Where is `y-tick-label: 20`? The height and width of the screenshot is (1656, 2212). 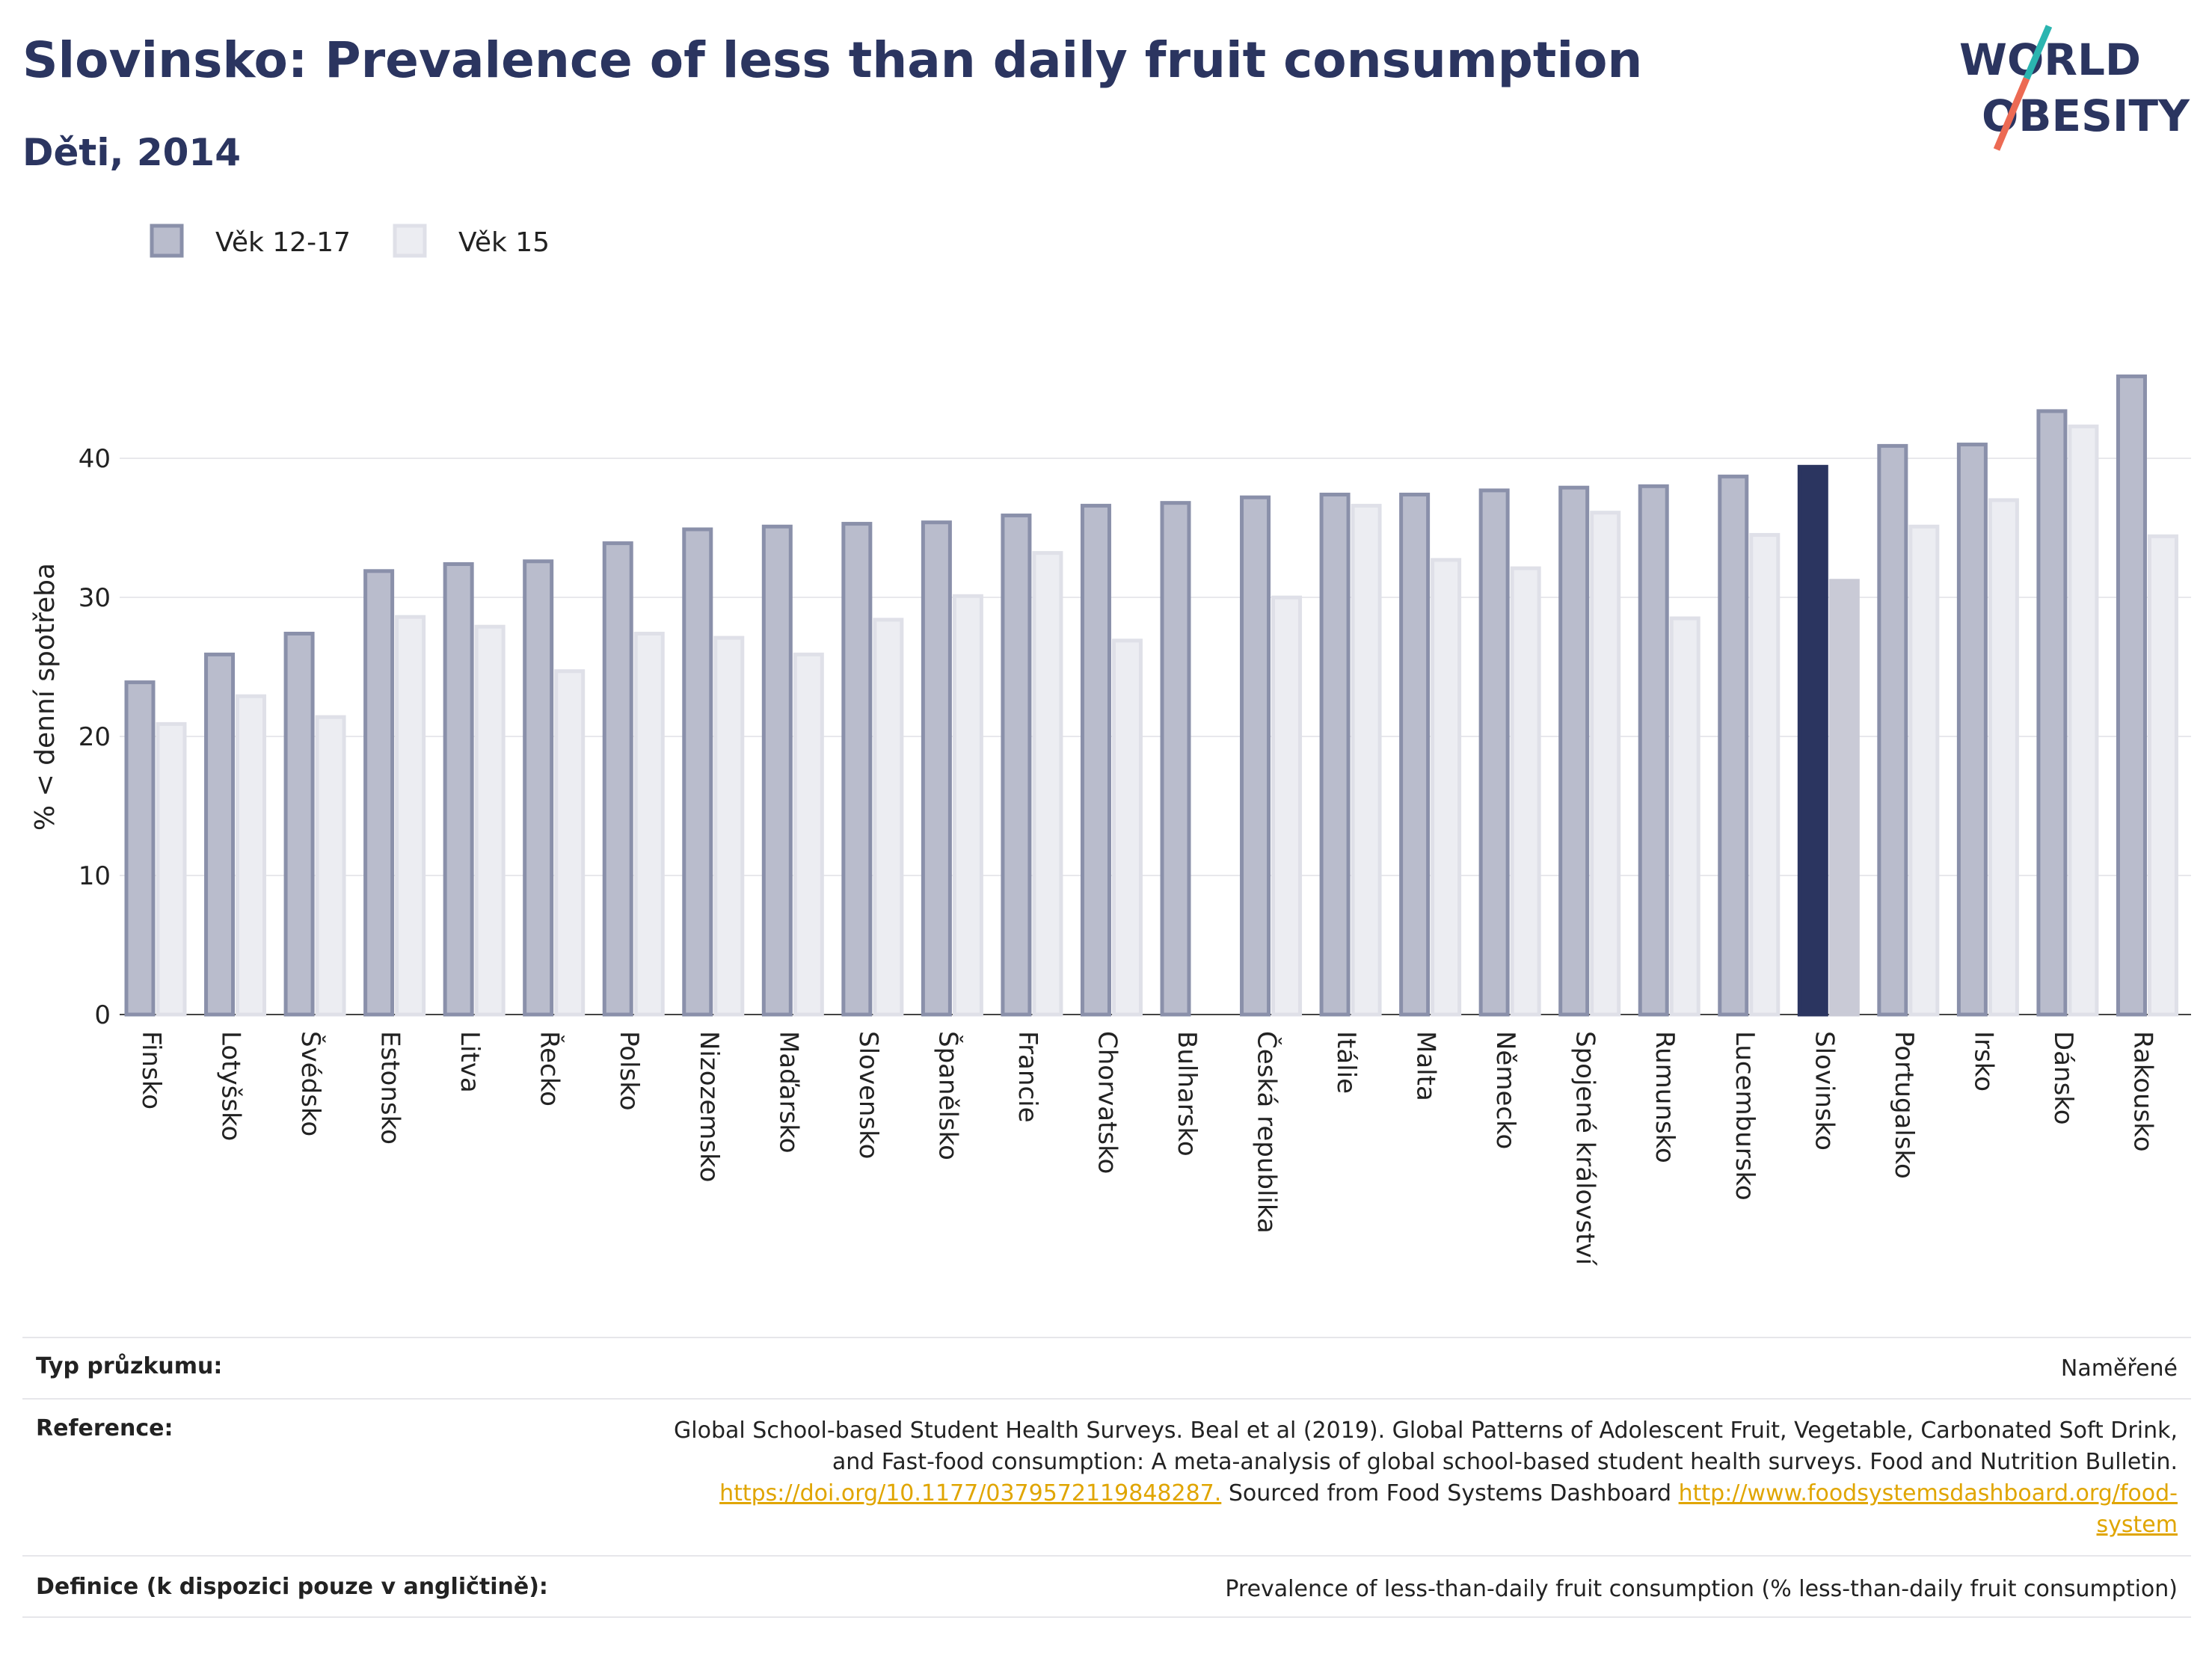
y-tick-label: 20 is located at coordinates (95, 737).